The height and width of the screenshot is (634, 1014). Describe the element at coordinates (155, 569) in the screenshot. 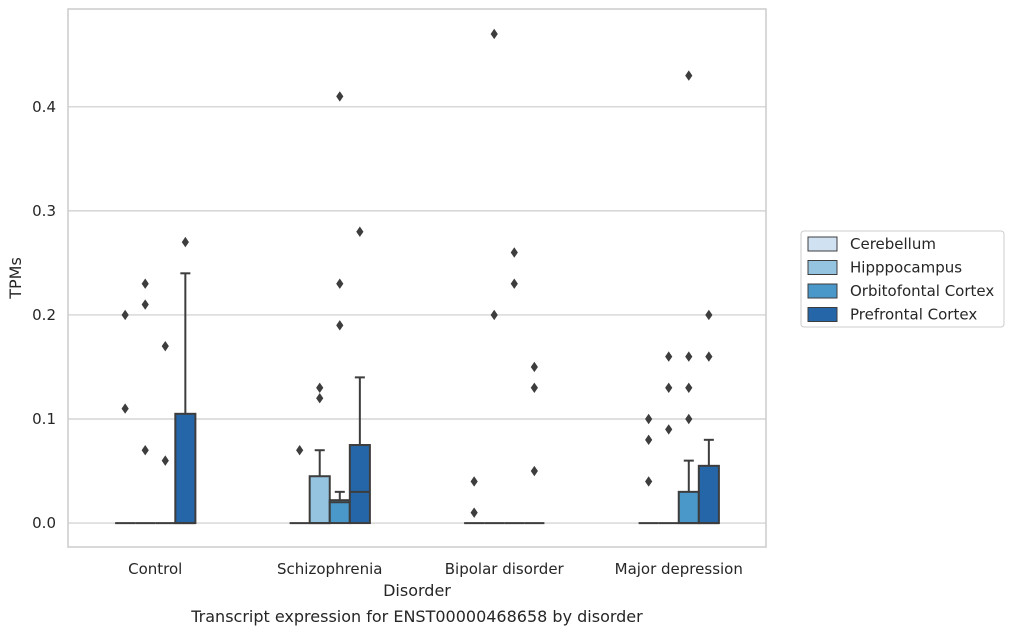

I see `x-tick-label: Control` at that location.